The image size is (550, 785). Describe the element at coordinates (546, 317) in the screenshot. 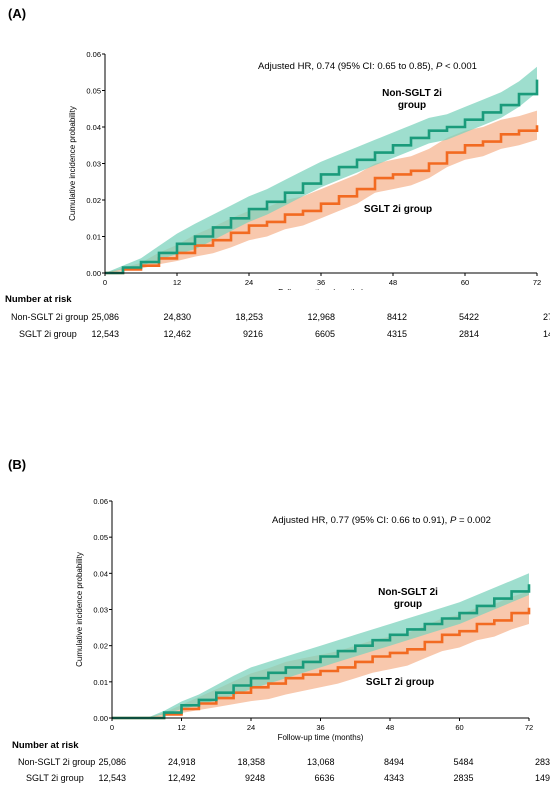

I see `risk-cell: 2797` at that location.